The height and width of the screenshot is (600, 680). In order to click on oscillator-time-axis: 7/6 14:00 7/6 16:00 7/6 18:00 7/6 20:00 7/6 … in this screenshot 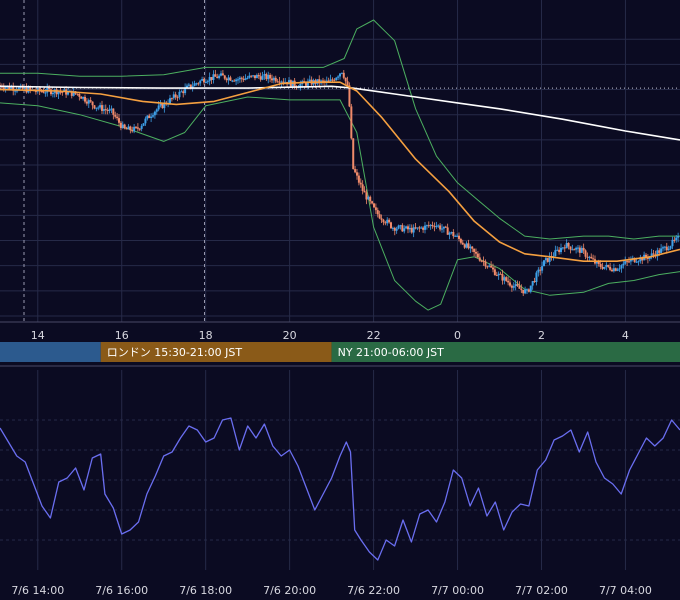, I will do `click(331, 590)`.